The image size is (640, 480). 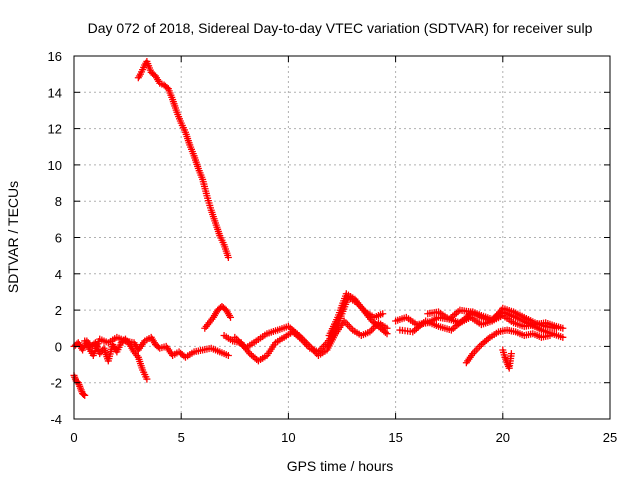 What do you see at coordinates (58, 310) in the screenshot?
I see `y-tick-label: 2` at bounding box center [58, 310].